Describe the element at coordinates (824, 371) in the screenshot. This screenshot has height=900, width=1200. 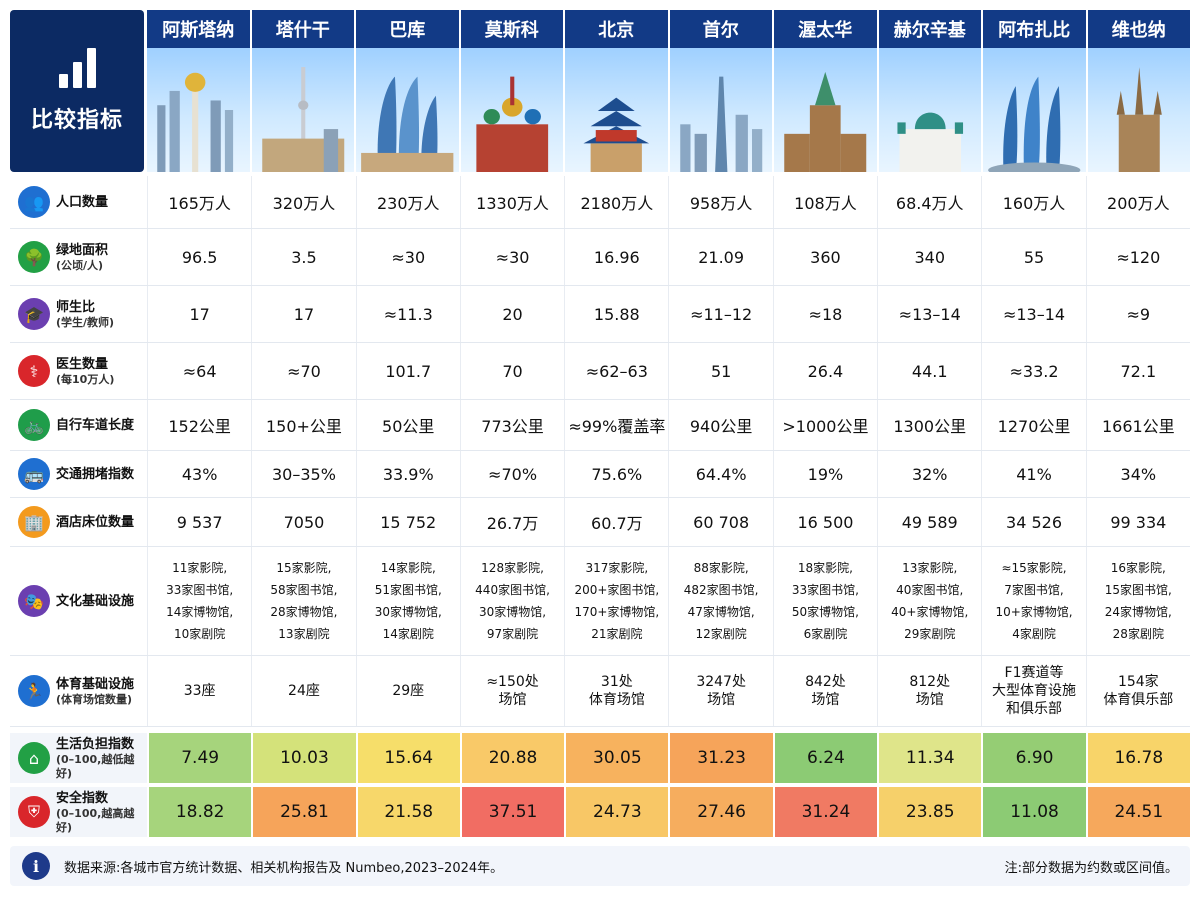
I see `value-cell: 26.4` at that location.